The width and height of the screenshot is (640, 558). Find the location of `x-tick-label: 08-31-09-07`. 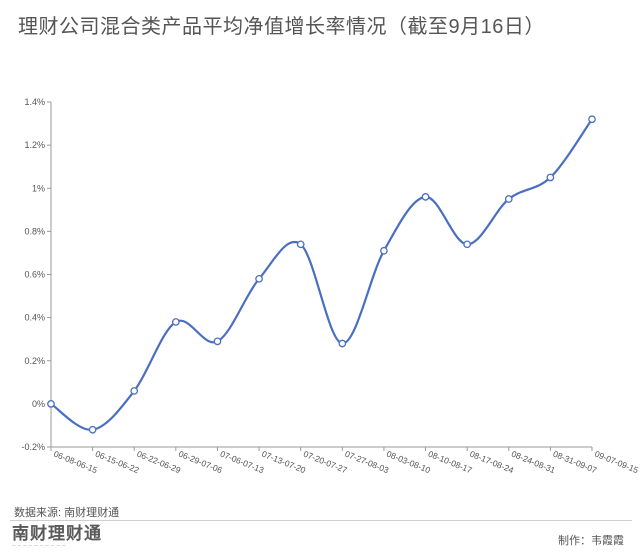

x-tick-label: 08-31-09-07 is located at coordinates (575, 462).